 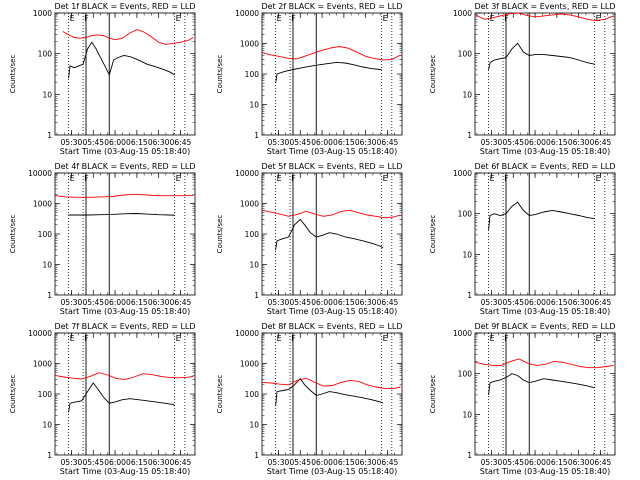 What do you see at coordinates (544, 166) in the screenshot?
I see `panel-title: Det 6f BLACK = Events, RED = LLD` at bounding box center [544, 166].